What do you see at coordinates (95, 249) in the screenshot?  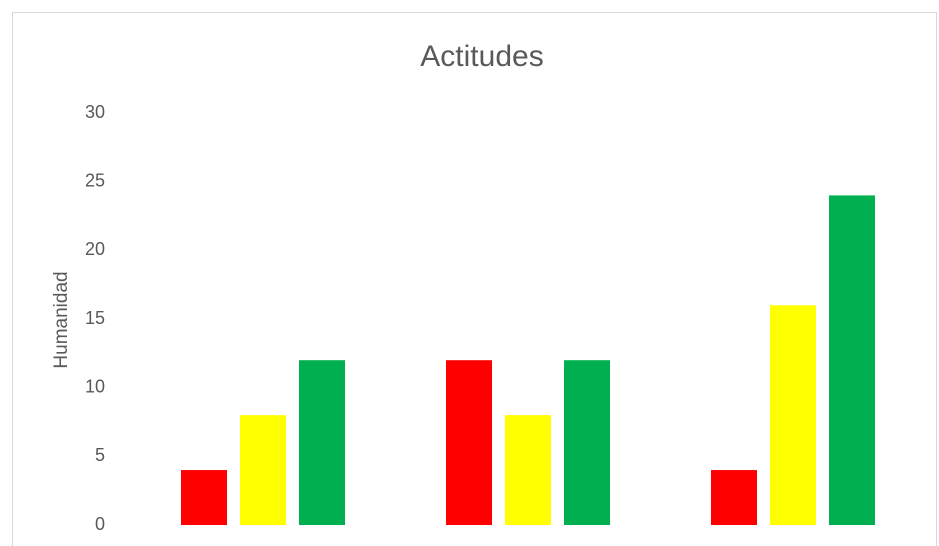 I see `y-tick-label: 20` at bounding box center [95, 249].